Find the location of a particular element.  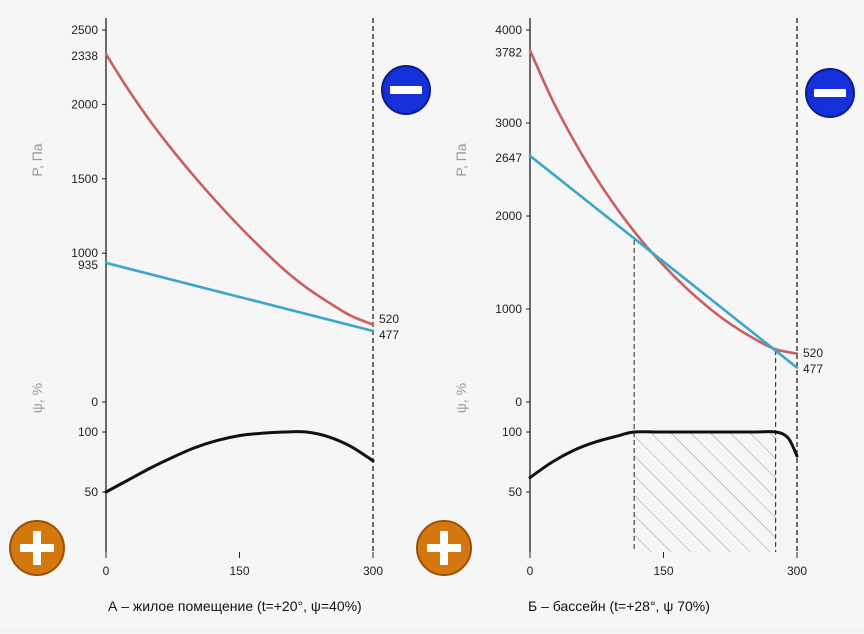

panel0-p-tick-label: 0 is located at coordinates (94, 402).